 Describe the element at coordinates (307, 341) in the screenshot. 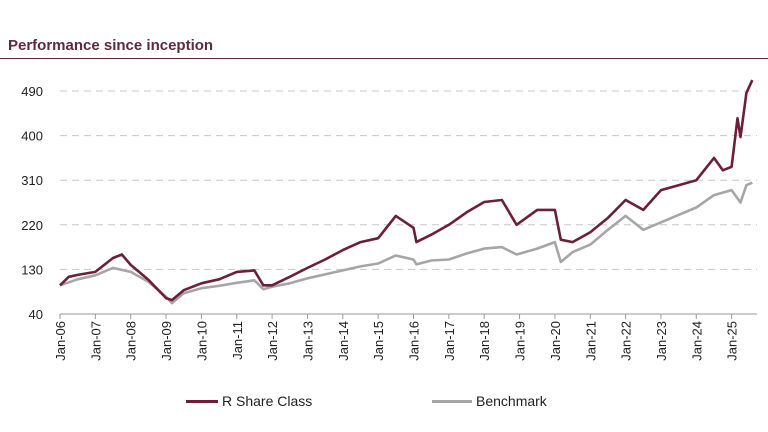

I see `x-tick-label: Jan-13` at that location.